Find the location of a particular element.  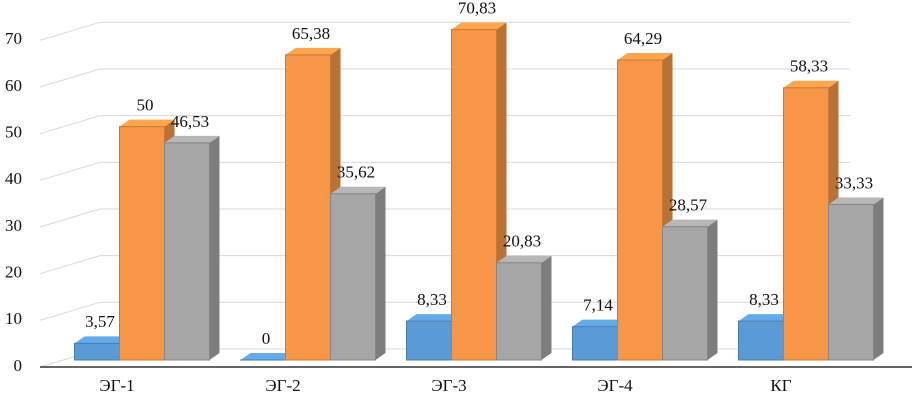

data-label: 35,62 is located at coordinates (356, 172).